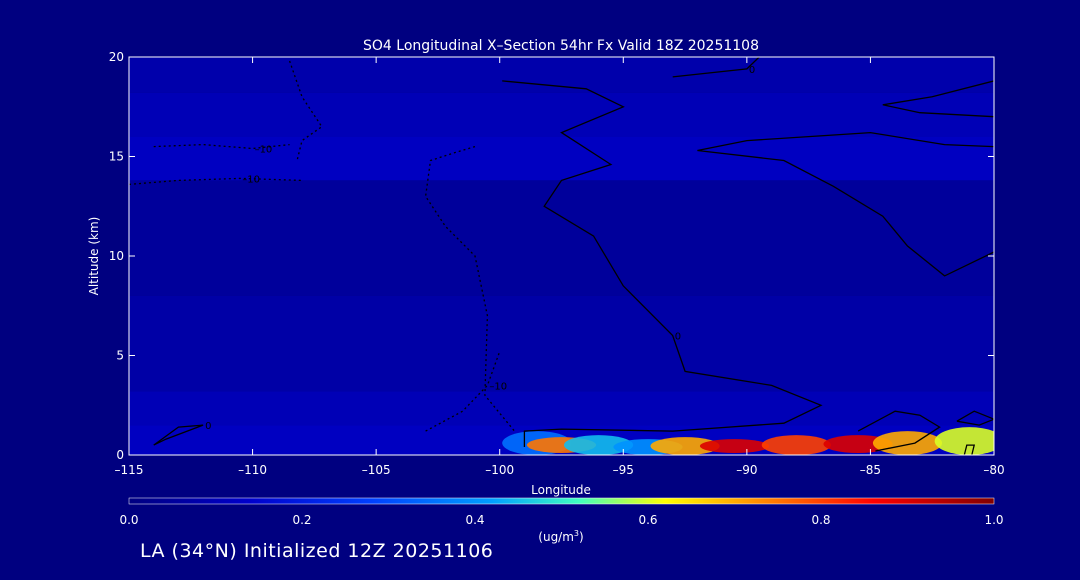  What do you see at coordinates (129, 470) in the screenshot?
I see `x-tick-label-0: –115` at bounding box center [129, 470].